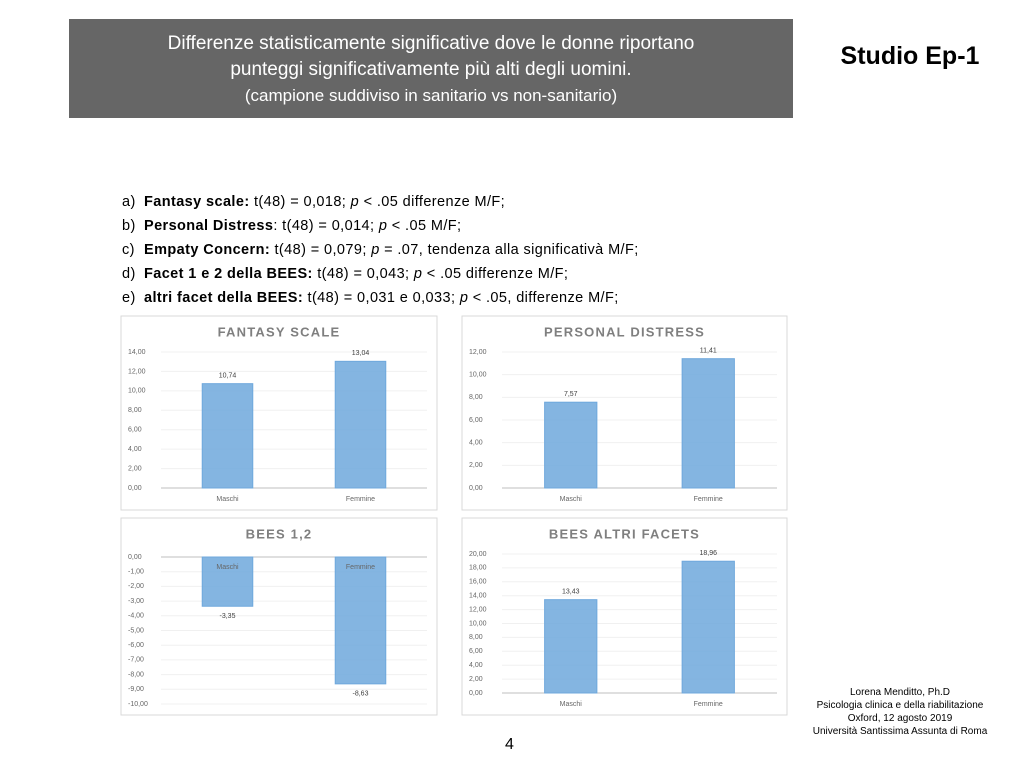 The image size is (1024, 768). I want to click on y-tick-label: -7,00, so click(136, 660).